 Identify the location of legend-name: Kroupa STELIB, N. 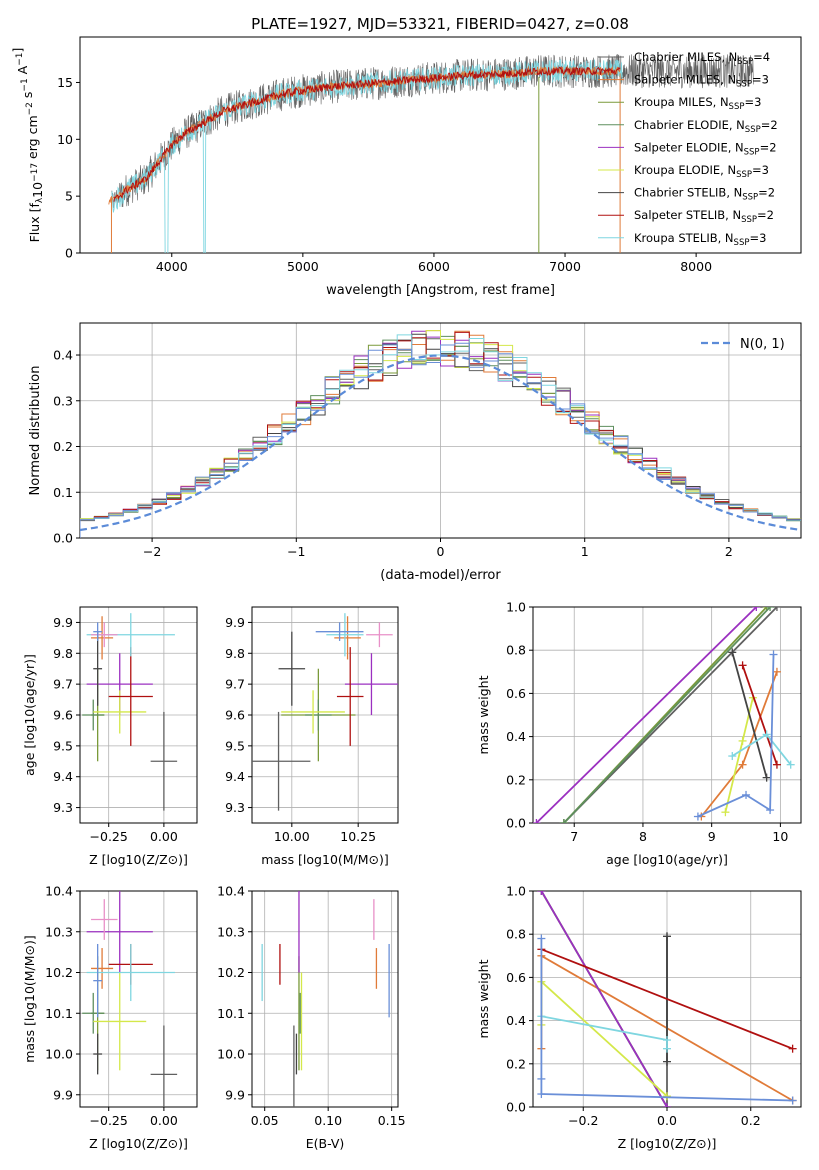
(684, 238).